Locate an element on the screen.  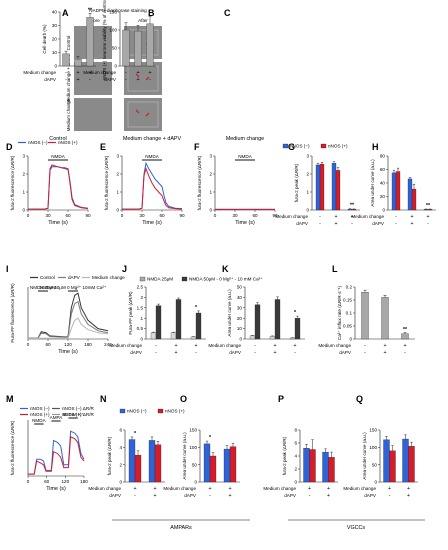
arrow-marker is located at coordinates (142, 113).